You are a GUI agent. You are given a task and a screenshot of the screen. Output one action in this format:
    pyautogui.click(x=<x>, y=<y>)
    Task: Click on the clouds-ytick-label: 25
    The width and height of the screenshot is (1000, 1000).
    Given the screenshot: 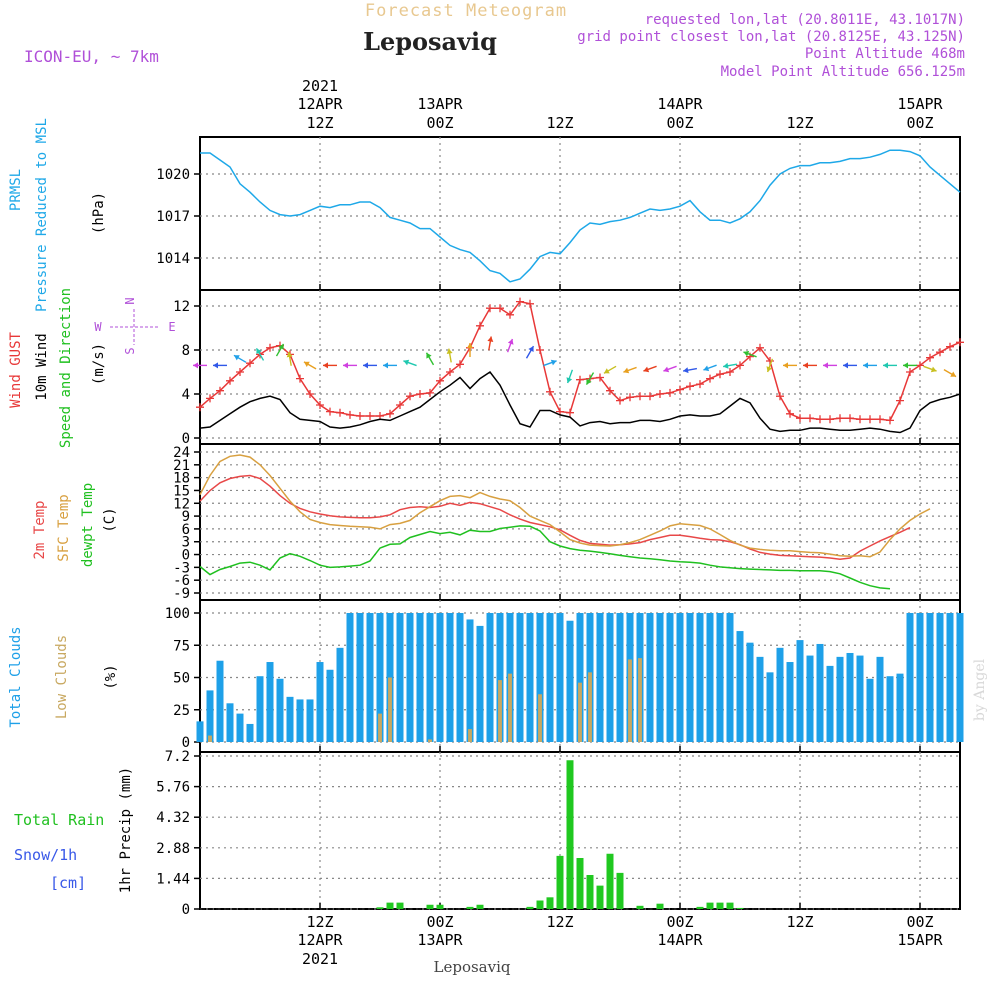 What is the action you would take?
    pyautogui.click(x=181, y=711)
    